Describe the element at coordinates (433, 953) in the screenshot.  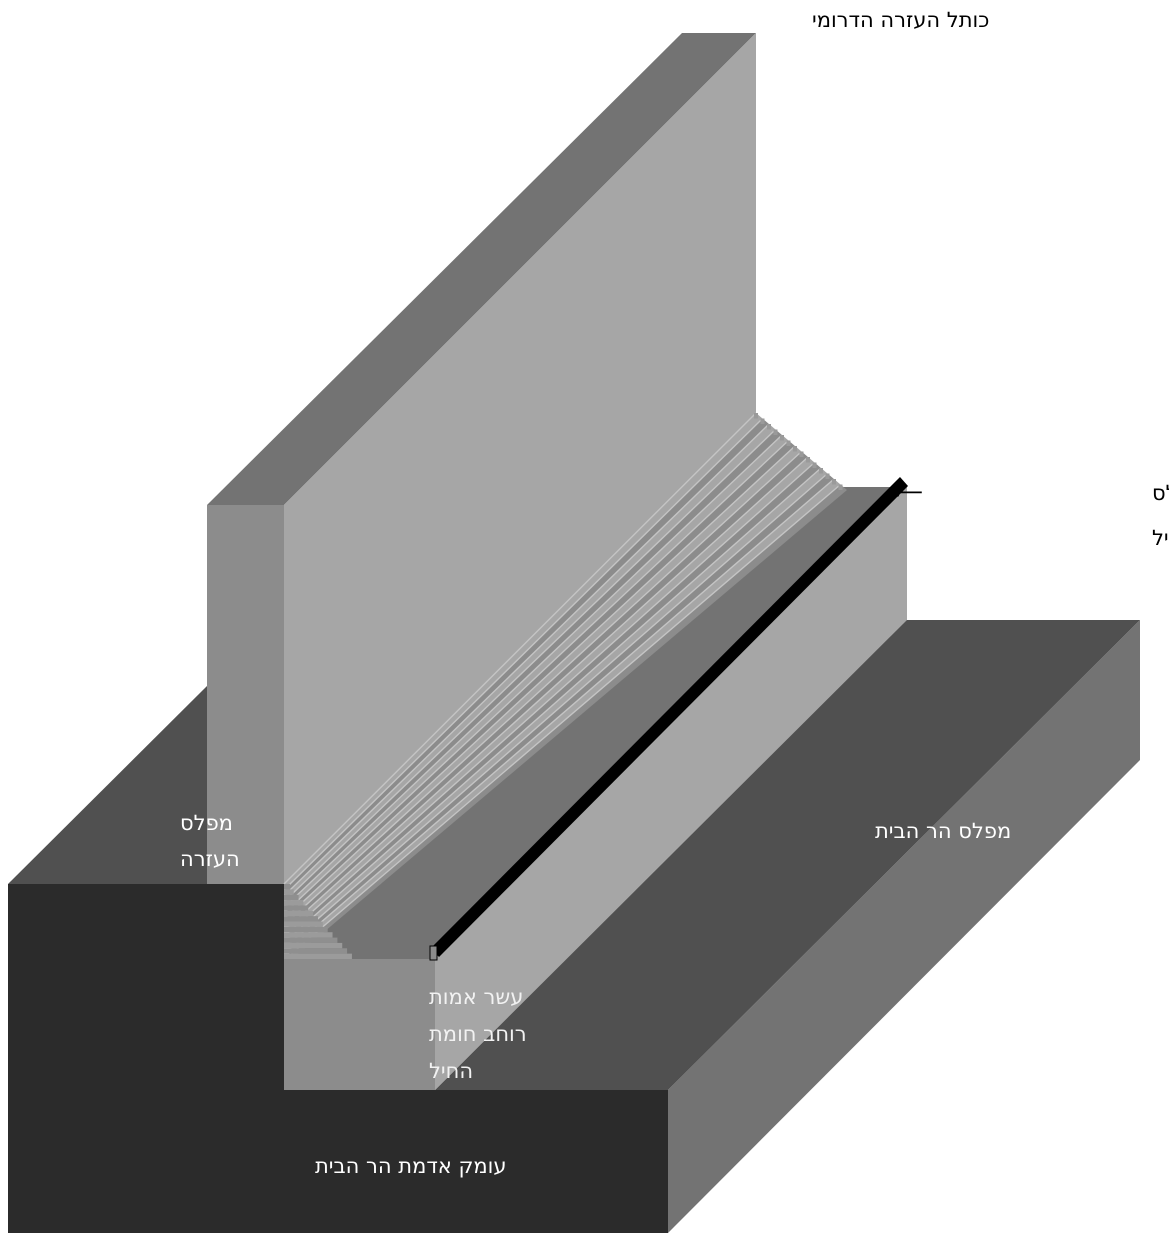
I see `soreg-line-end` at that location.